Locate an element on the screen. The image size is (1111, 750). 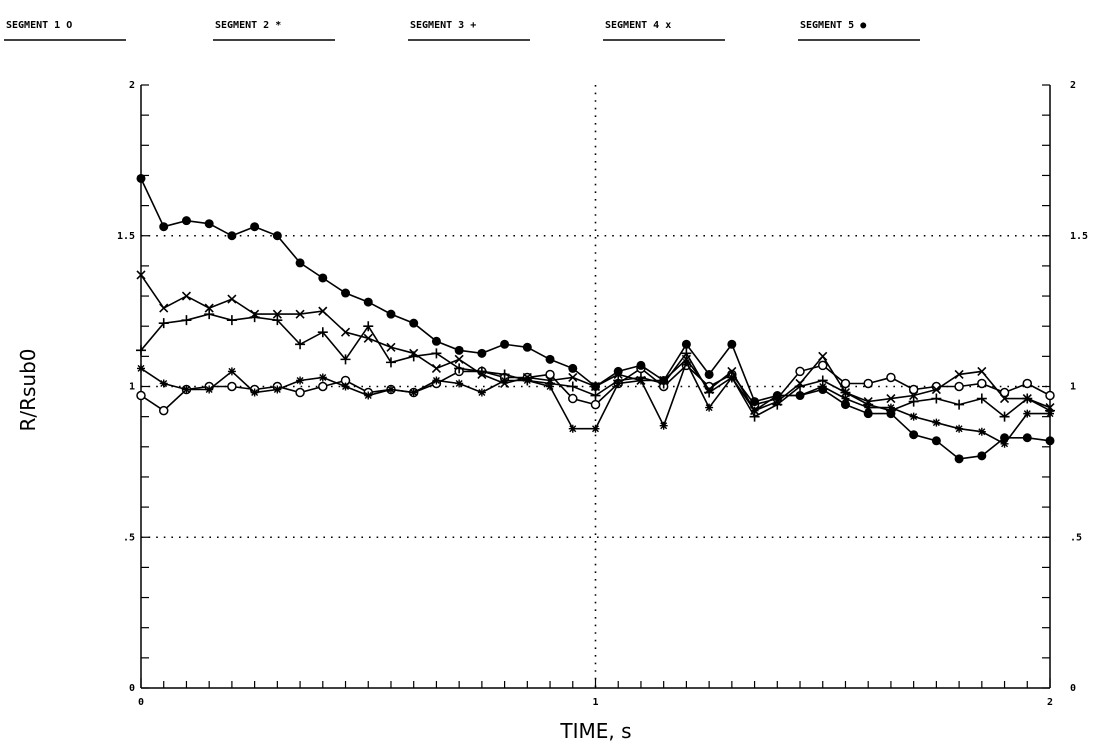
y-tick-label-left: 1.5 is located at coordinates (126, 236).